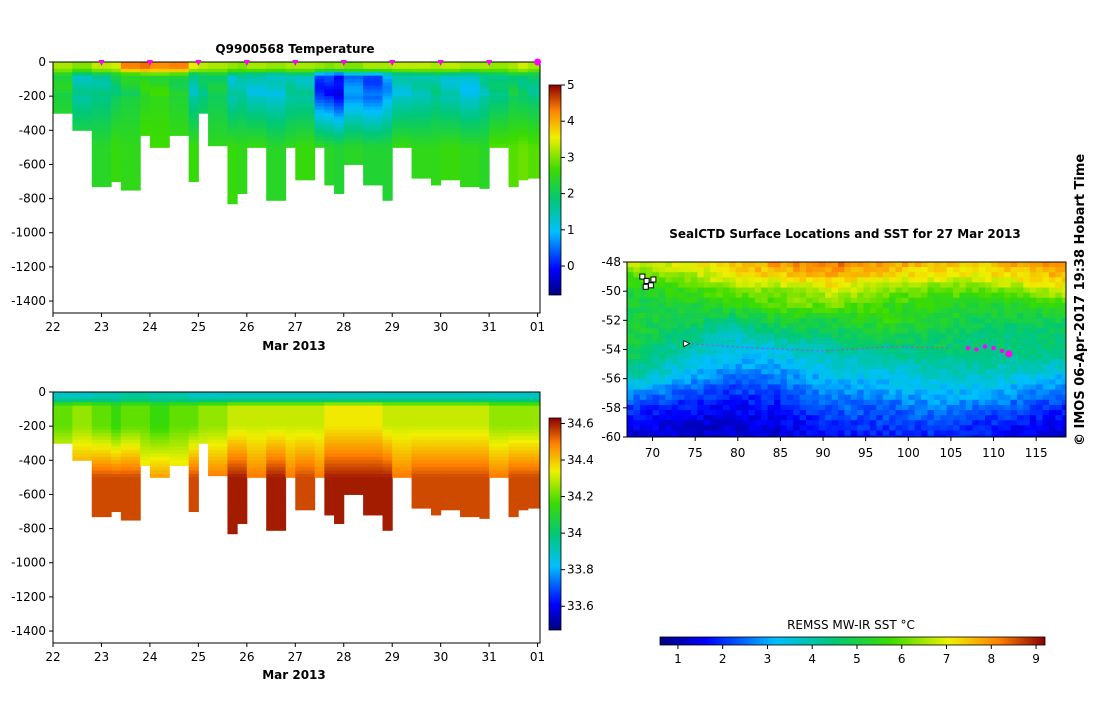  I want to click on y-tick-label: -1200, so click(28, 597).